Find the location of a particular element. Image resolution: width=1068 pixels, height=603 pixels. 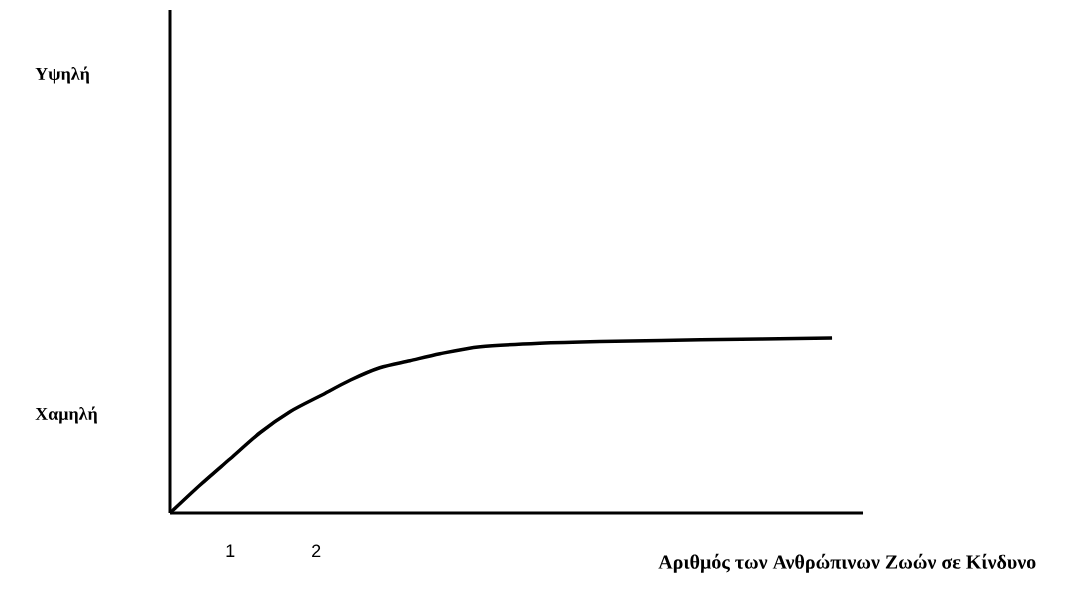

text: Υψηλή is located at coordinates (62, 75).